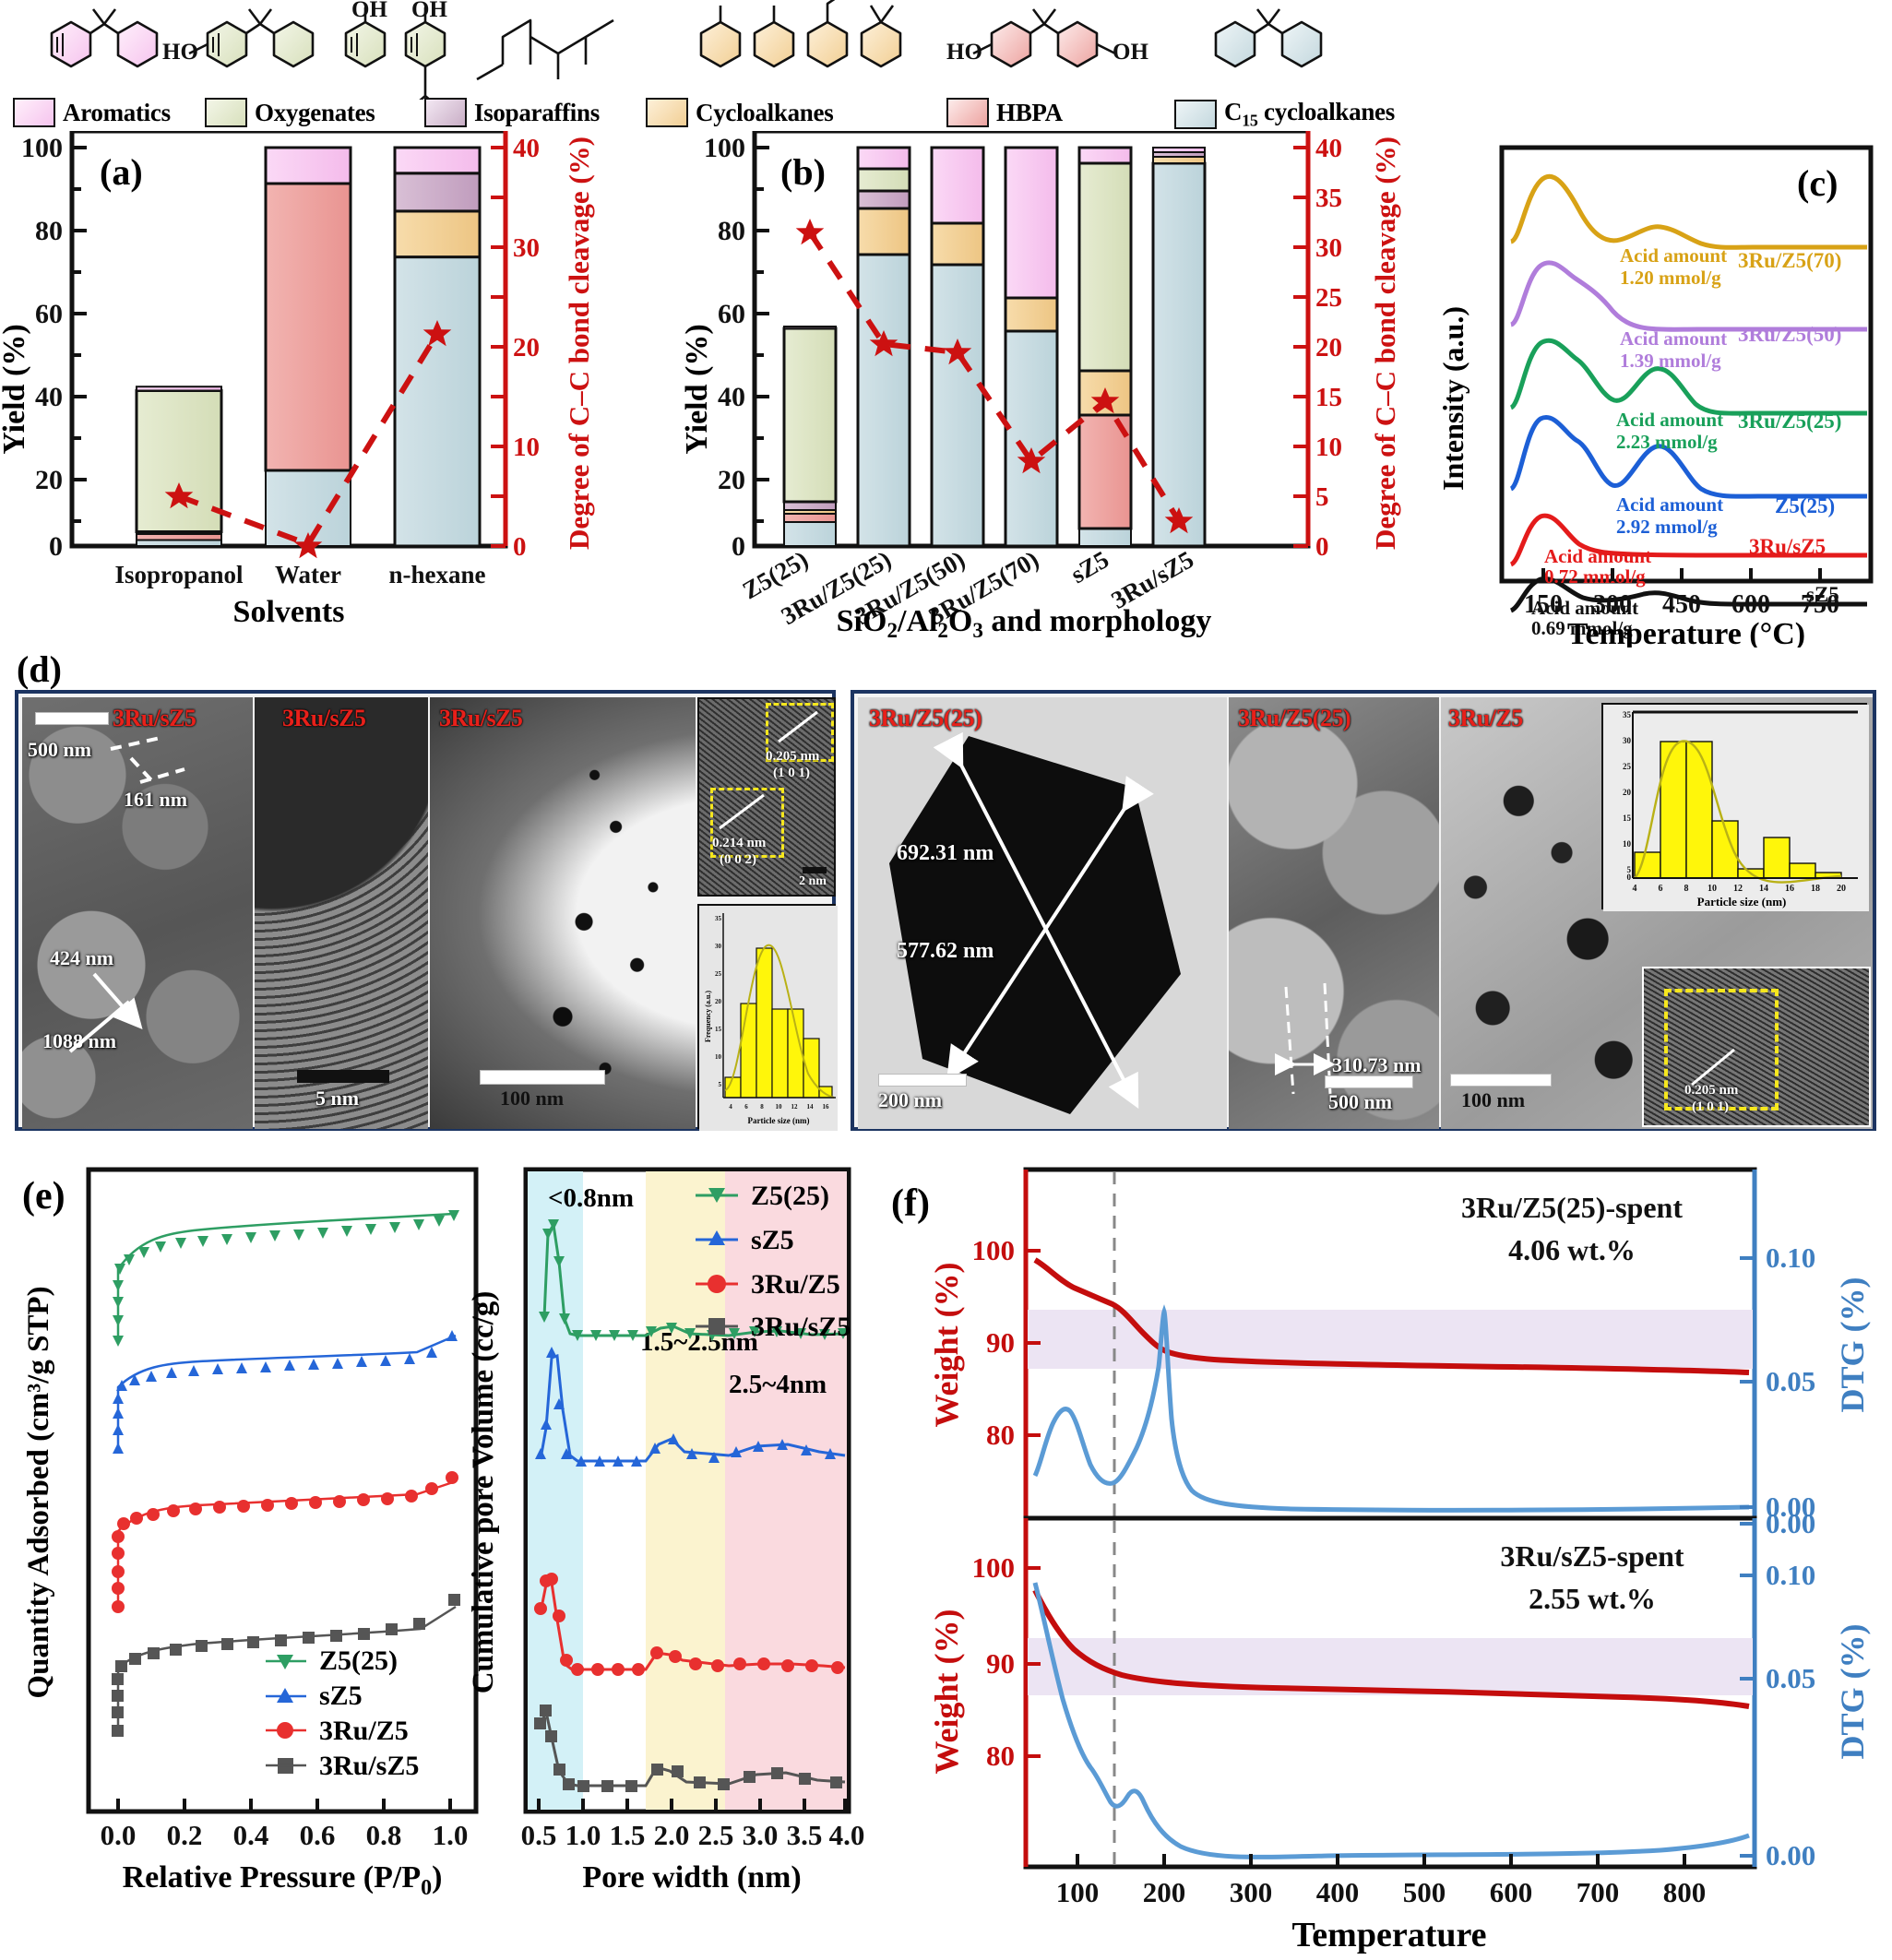  What do you see at coordinates (1572, 1249) in the screenshot?
I see `panel-f-top-annotation-value: 4.06 wt.%` at bounding box center [1572, 1249].